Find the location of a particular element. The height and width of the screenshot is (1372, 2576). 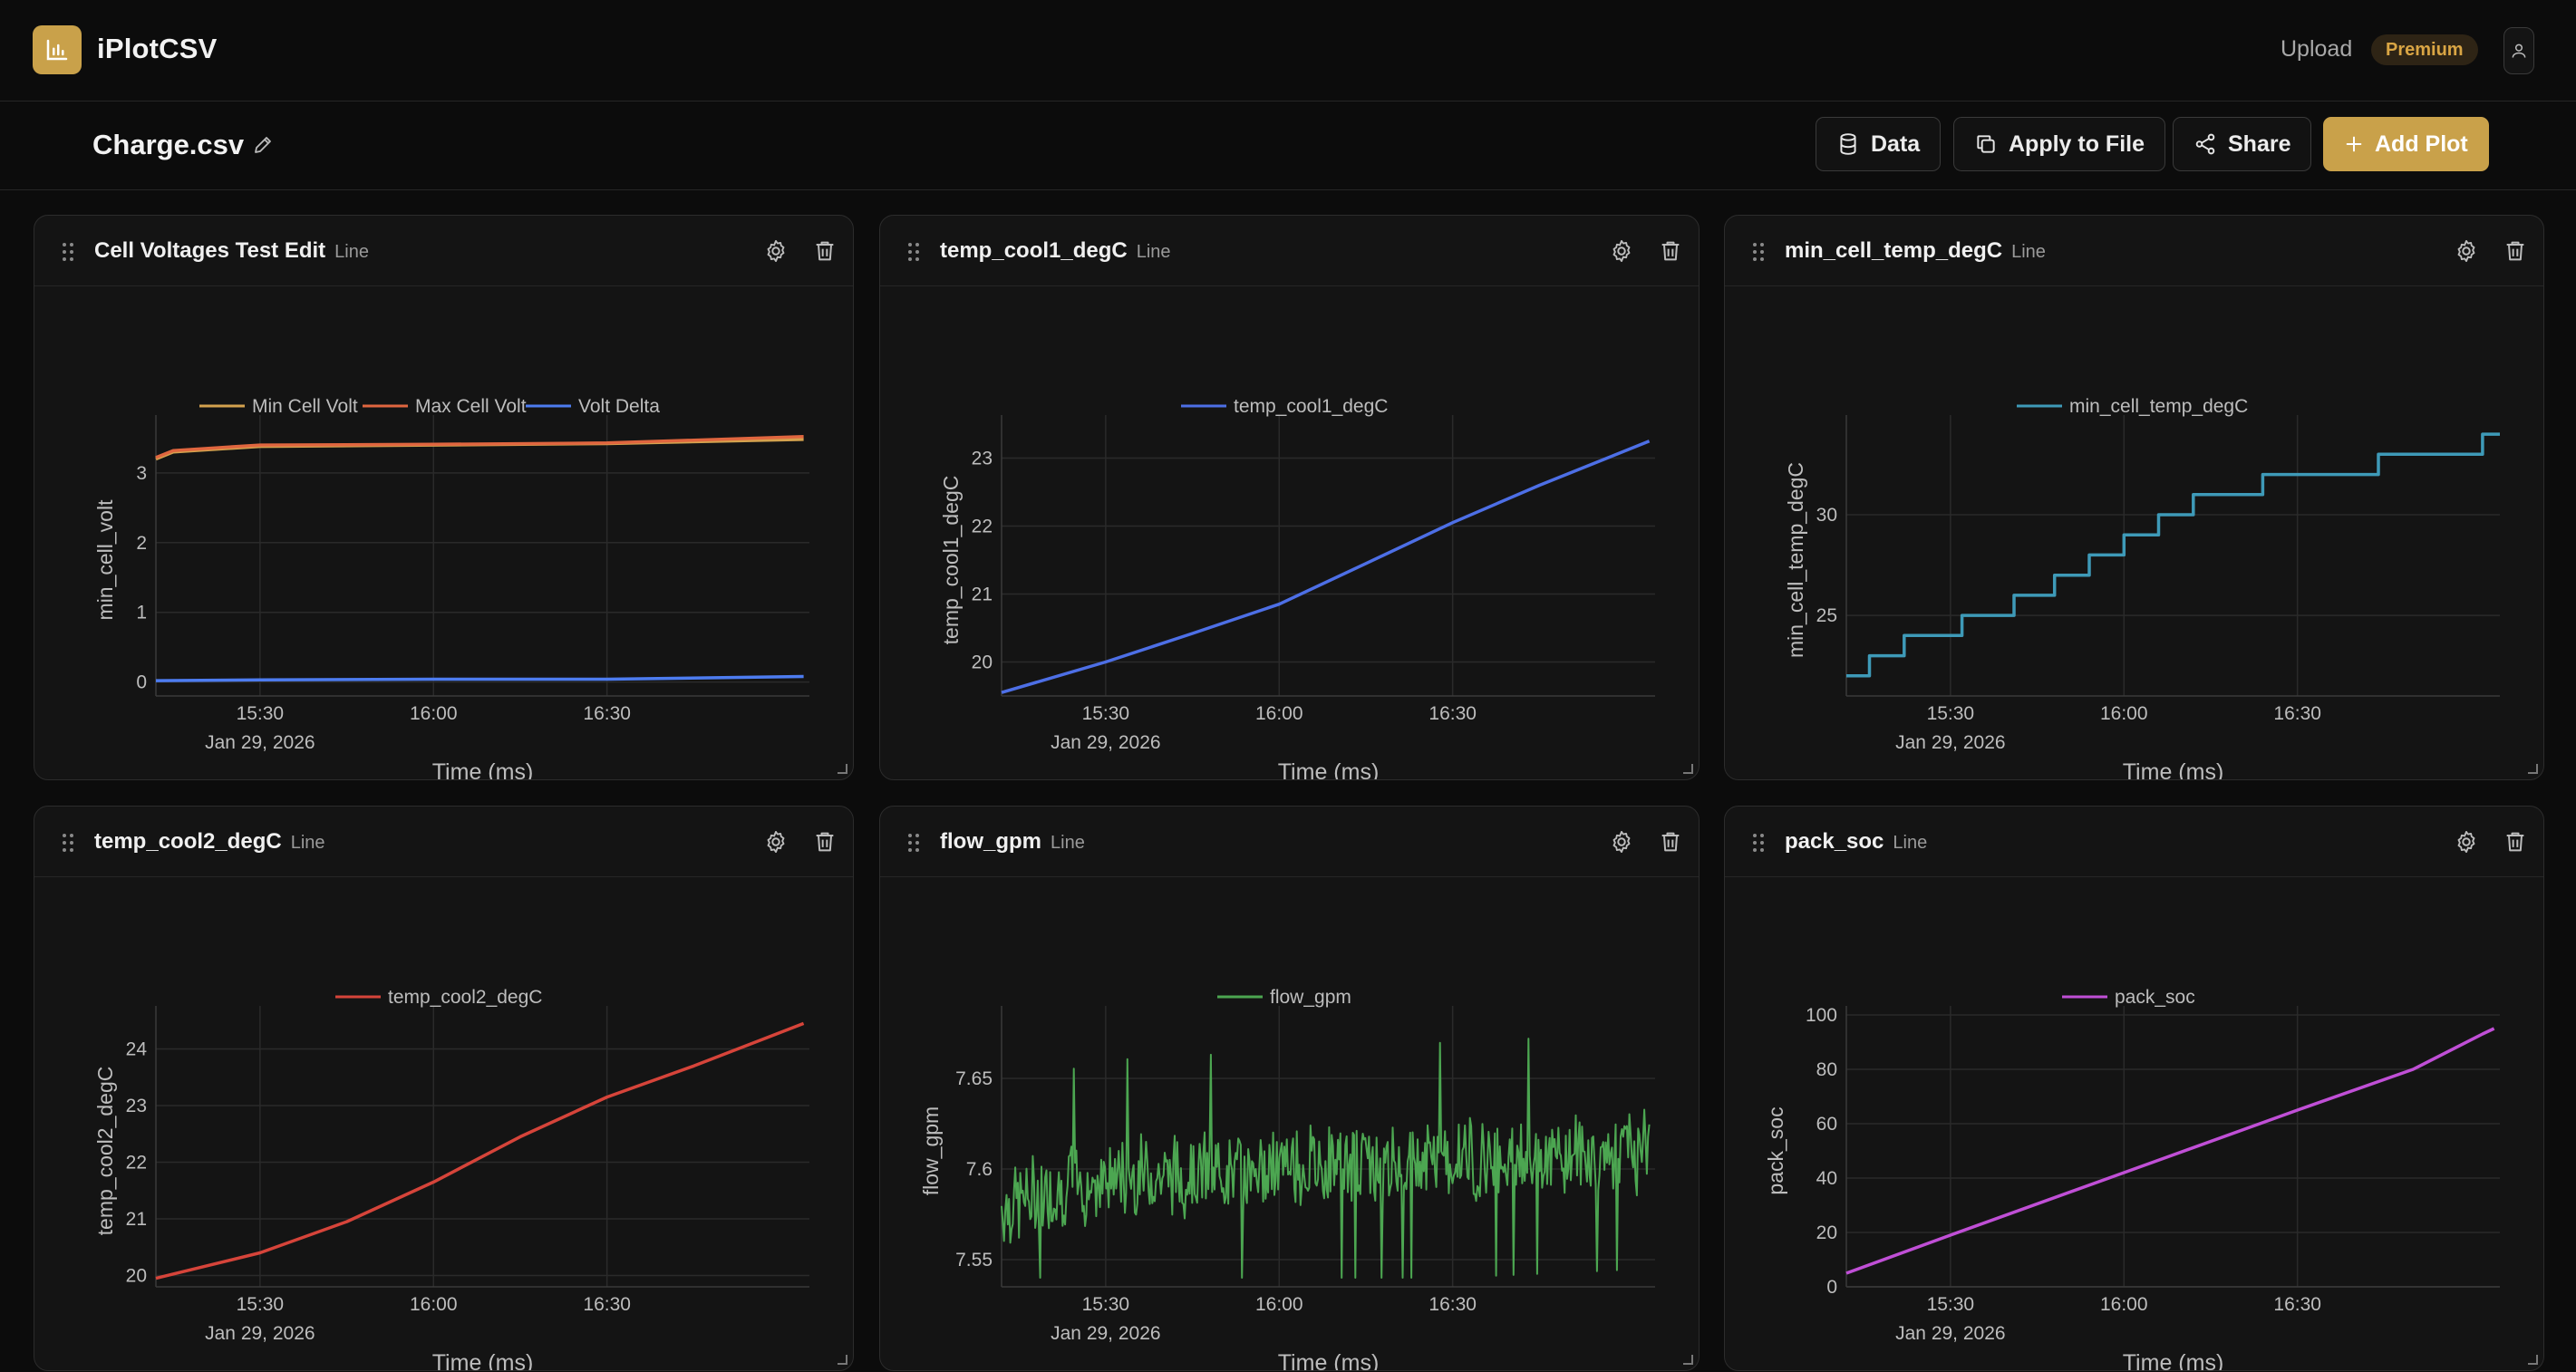

plot-title: temp_cool1_degC Line is located at coordinates (1055, 251).